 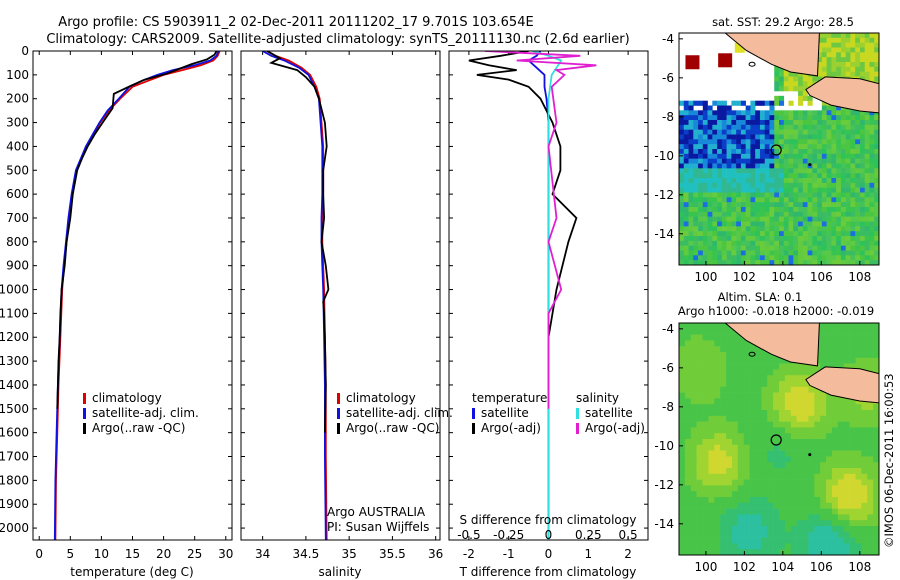 I want to click on series-line-argo-raw-qc-, so click(x=137, y=230).